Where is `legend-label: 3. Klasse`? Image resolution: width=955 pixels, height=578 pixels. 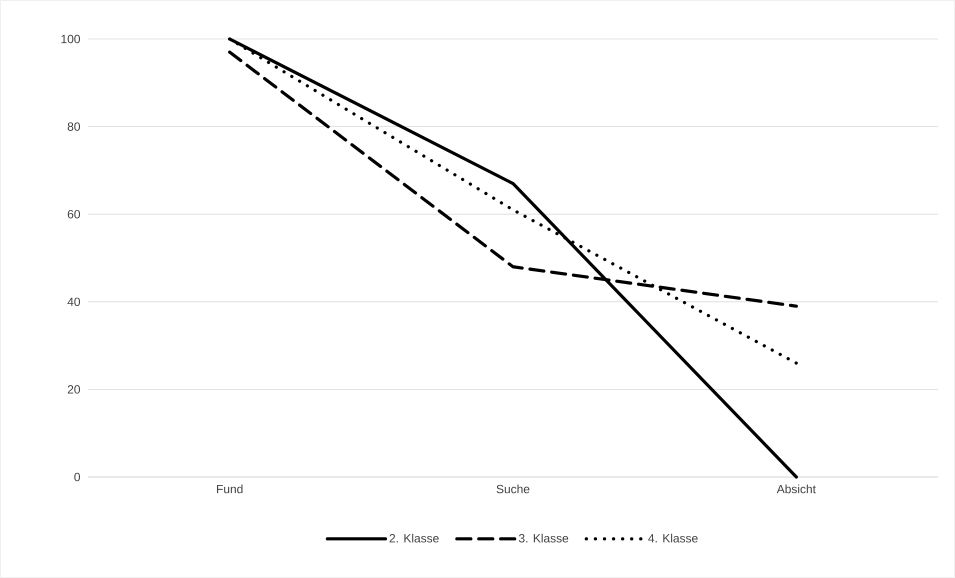
legend-label: 3. Klasse is located at coordinates (543, 538).